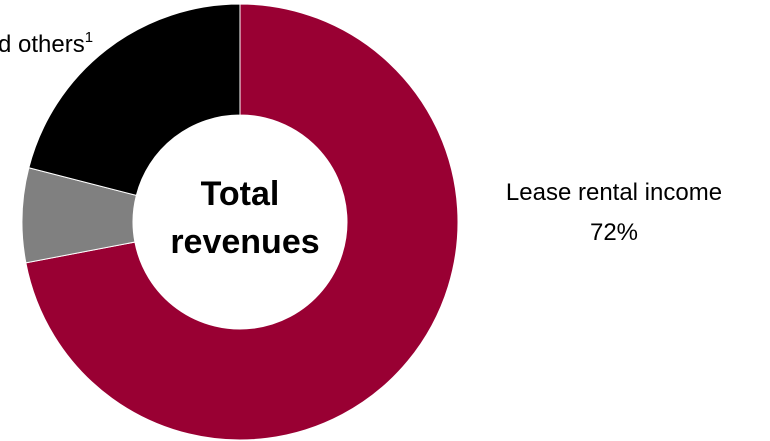 This screenshot has height=441, width=770. Describe the element at coordinates (89, 37) in the screenshot. I see `slice-label-others-superscript: 1` at that location.